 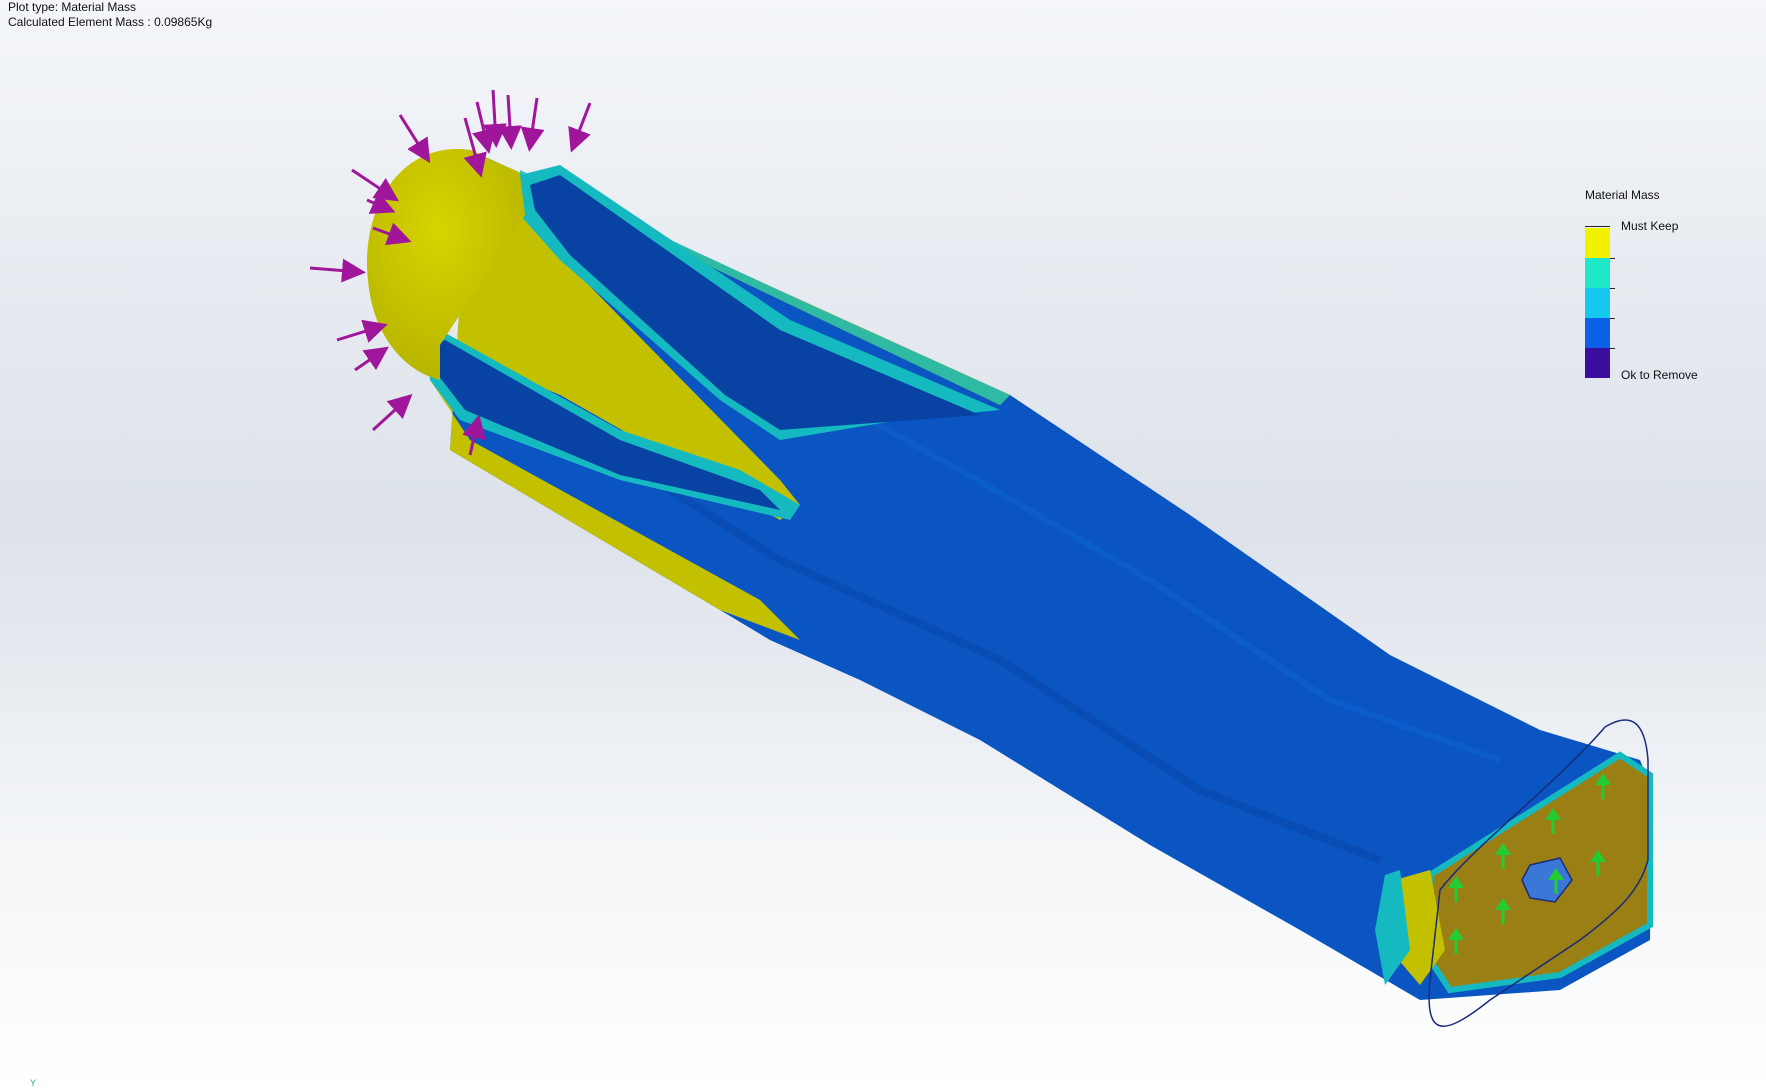 I want to click on selected-face-outline, so click(x=1538, y=873).